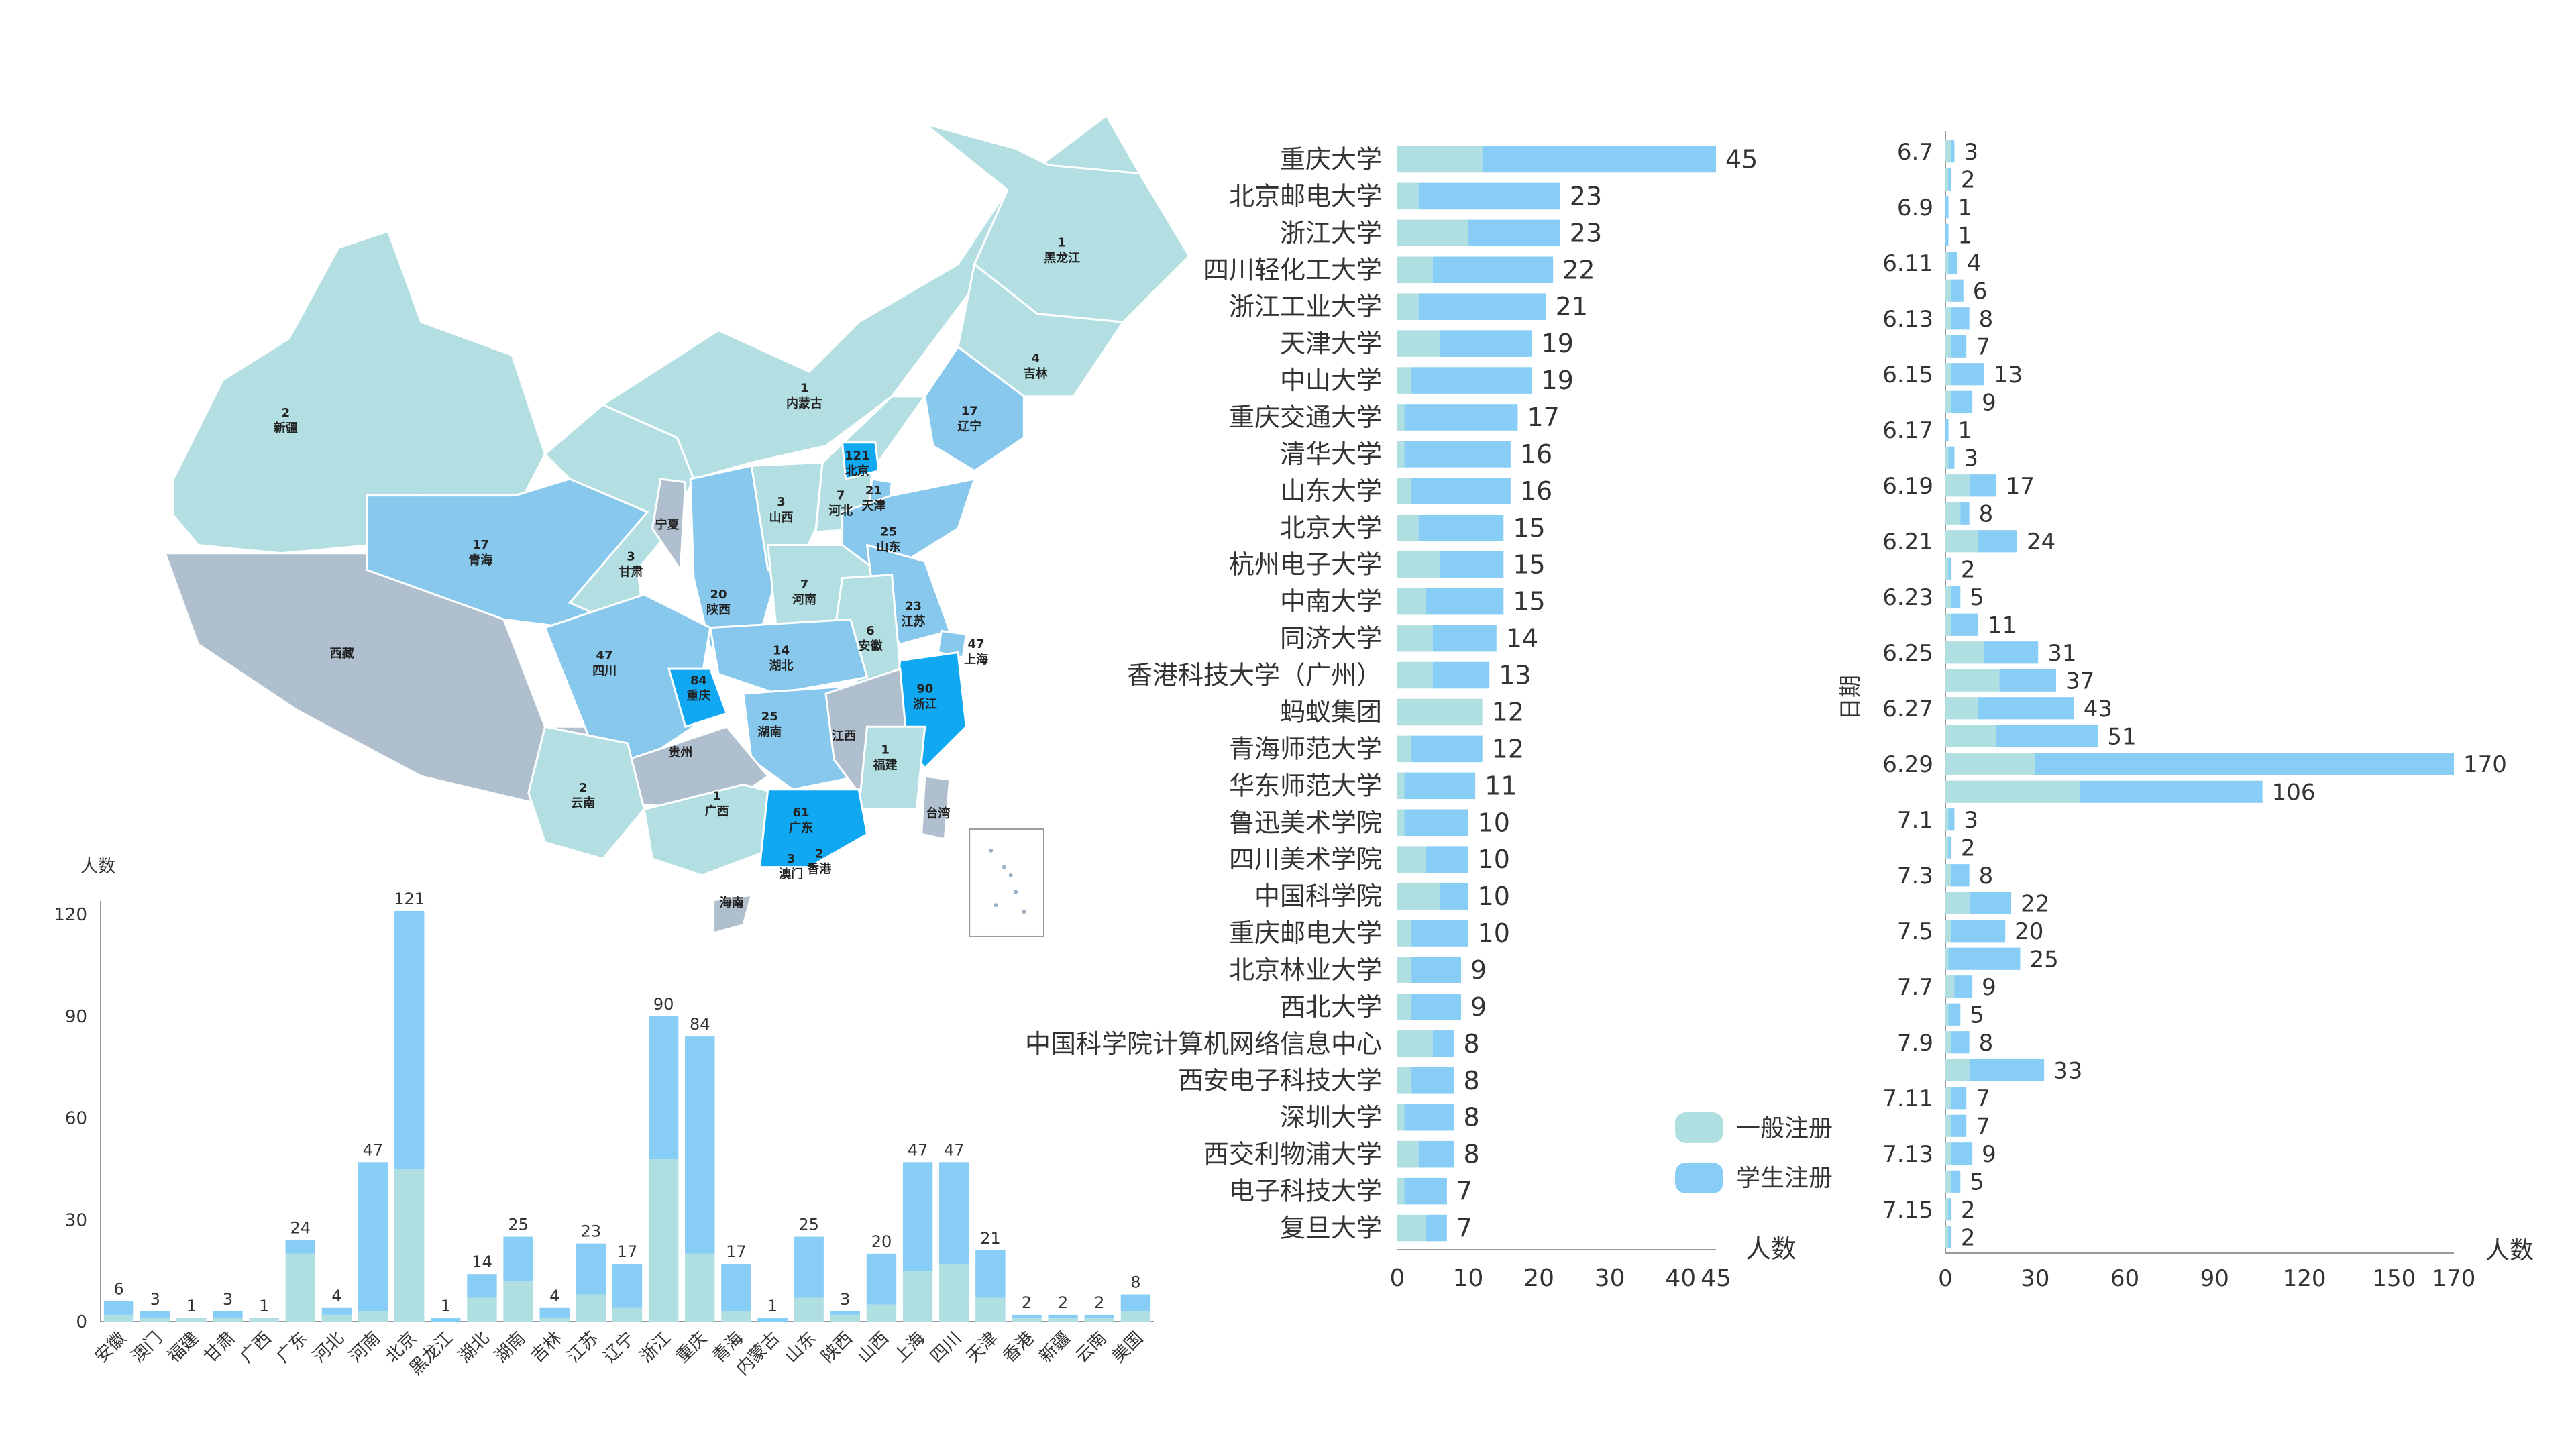 The height and width of the screenshot is (1449, 2576). What do you see at coordinates (2043, 959) in the screenshot?
I see `date-bar-total-label: 25` at bounding box center [2043, 959].